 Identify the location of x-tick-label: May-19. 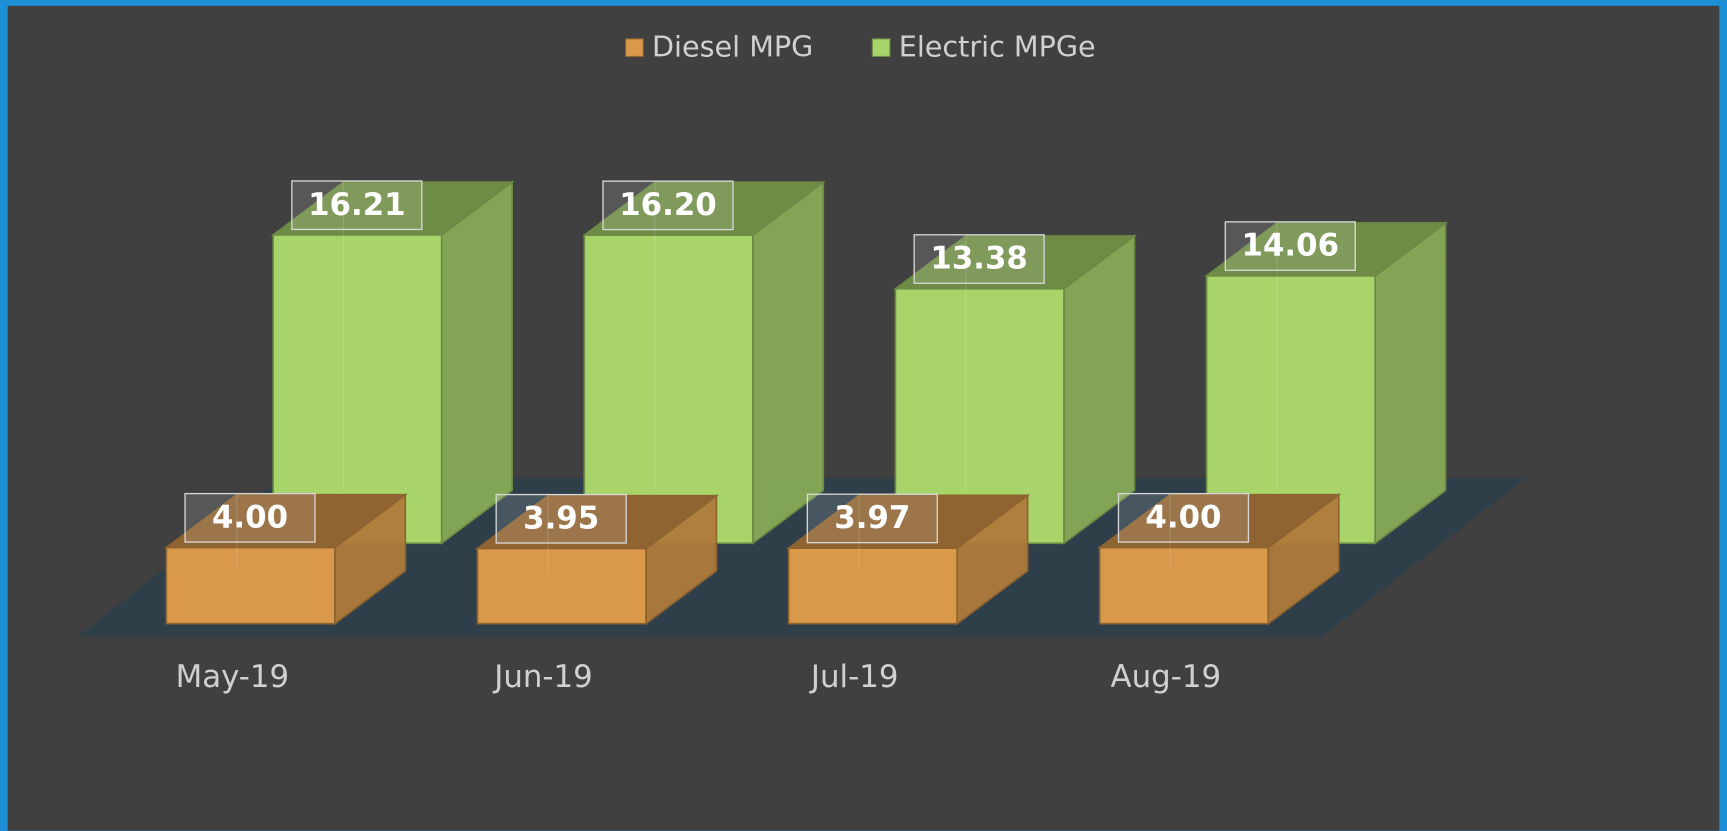
(233, 677).